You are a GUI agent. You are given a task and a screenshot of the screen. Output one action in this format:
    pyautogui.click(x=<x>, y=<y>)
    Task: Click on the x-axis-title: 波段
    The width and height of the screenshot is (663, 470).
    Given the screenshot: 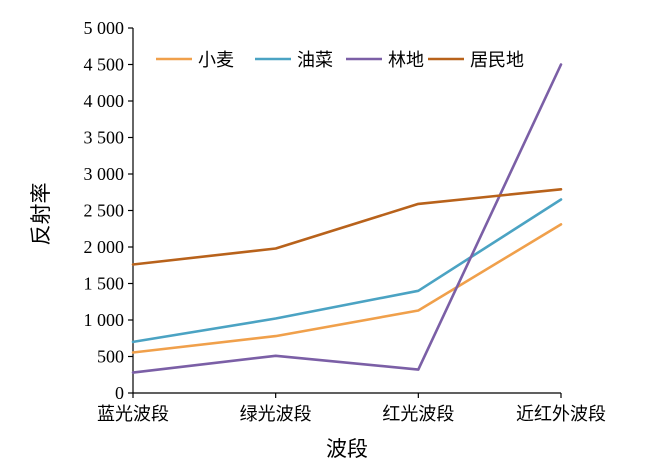 What is the action you would take?
    pyautogui.click(x=347, y=449)
    